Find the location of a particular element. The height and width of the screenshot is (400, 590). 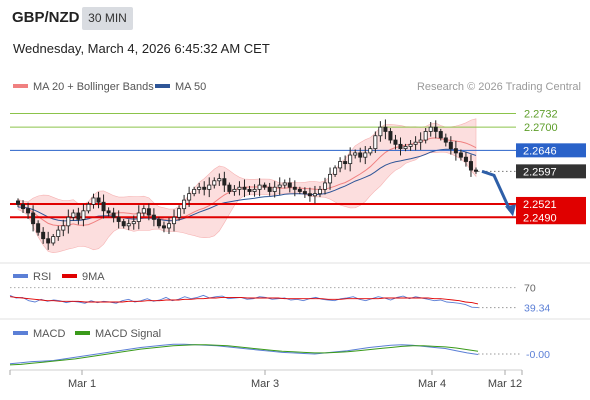

macd-panel: -0.00 is located at coordinates (279, 354).